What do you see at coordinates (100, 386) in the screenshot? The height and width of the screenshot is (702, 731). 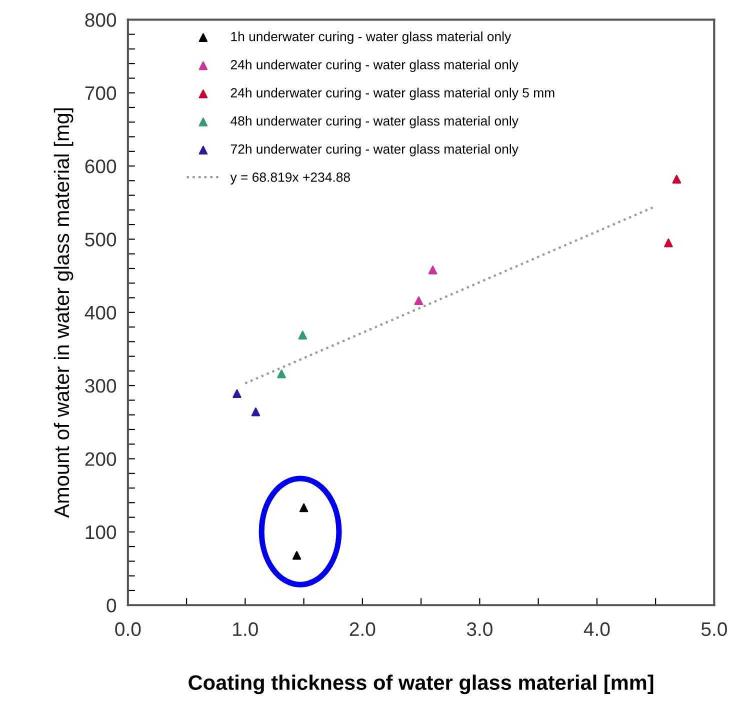 I see `y-tick-label: 300` at bounding box center [100, 386].